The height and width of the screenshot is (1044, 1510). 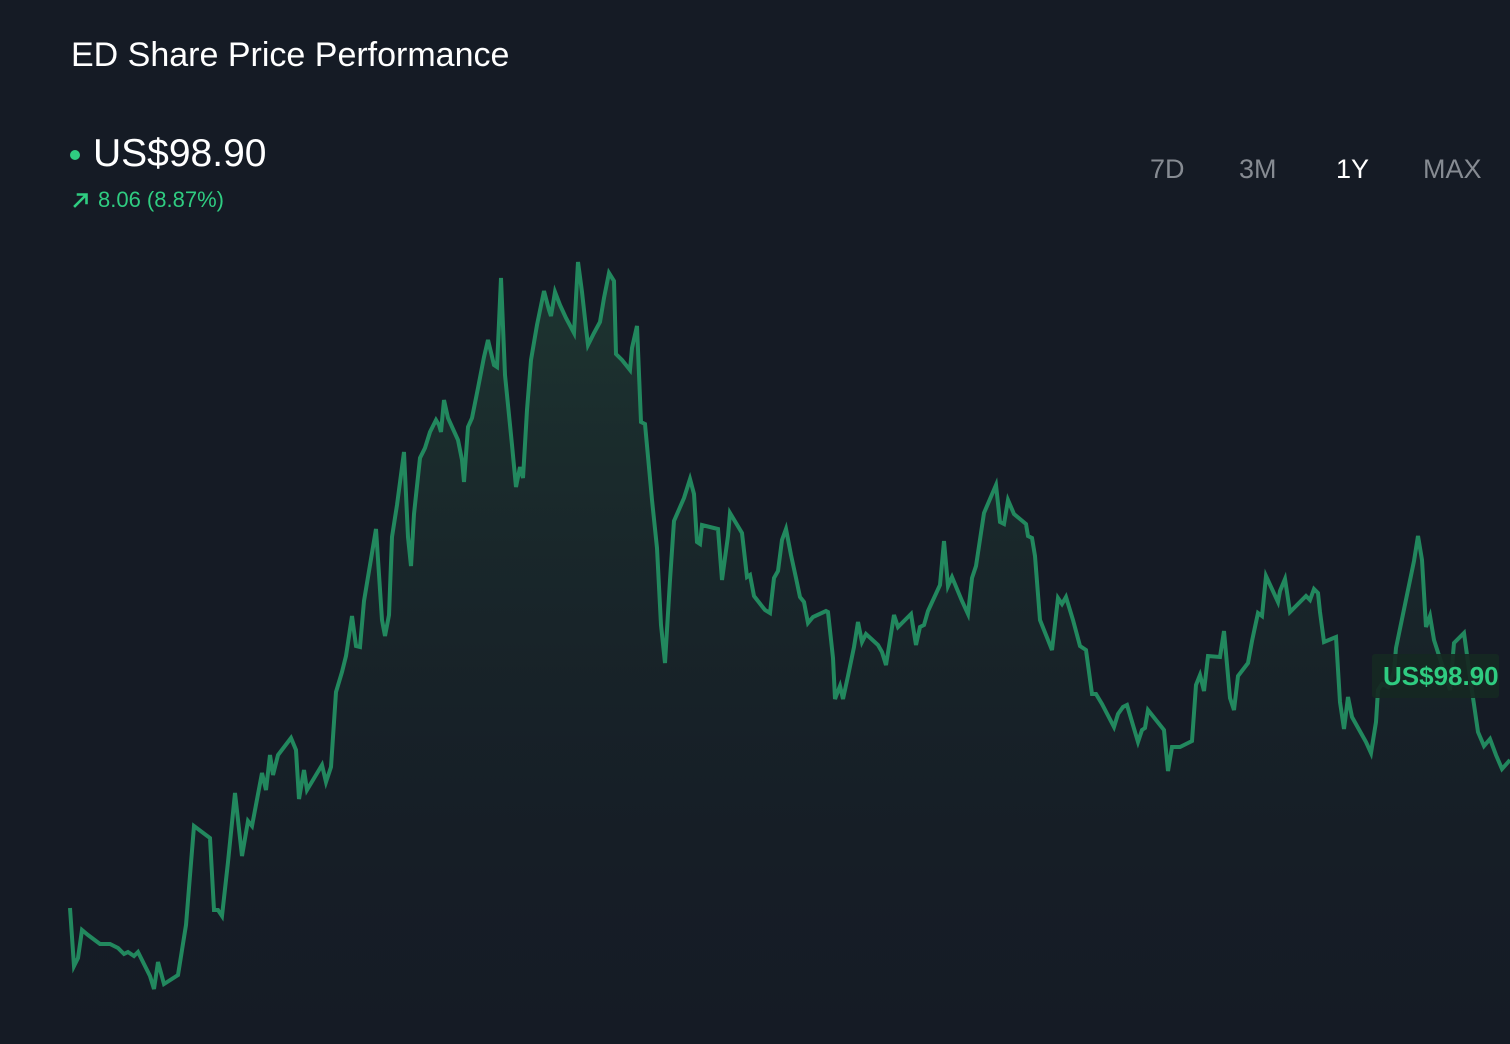 What do you see at coordinates (161, 199) in the screenshot?
I see `price-change-value: 8.06 (8.87%)` at bounding box center [161, 199].